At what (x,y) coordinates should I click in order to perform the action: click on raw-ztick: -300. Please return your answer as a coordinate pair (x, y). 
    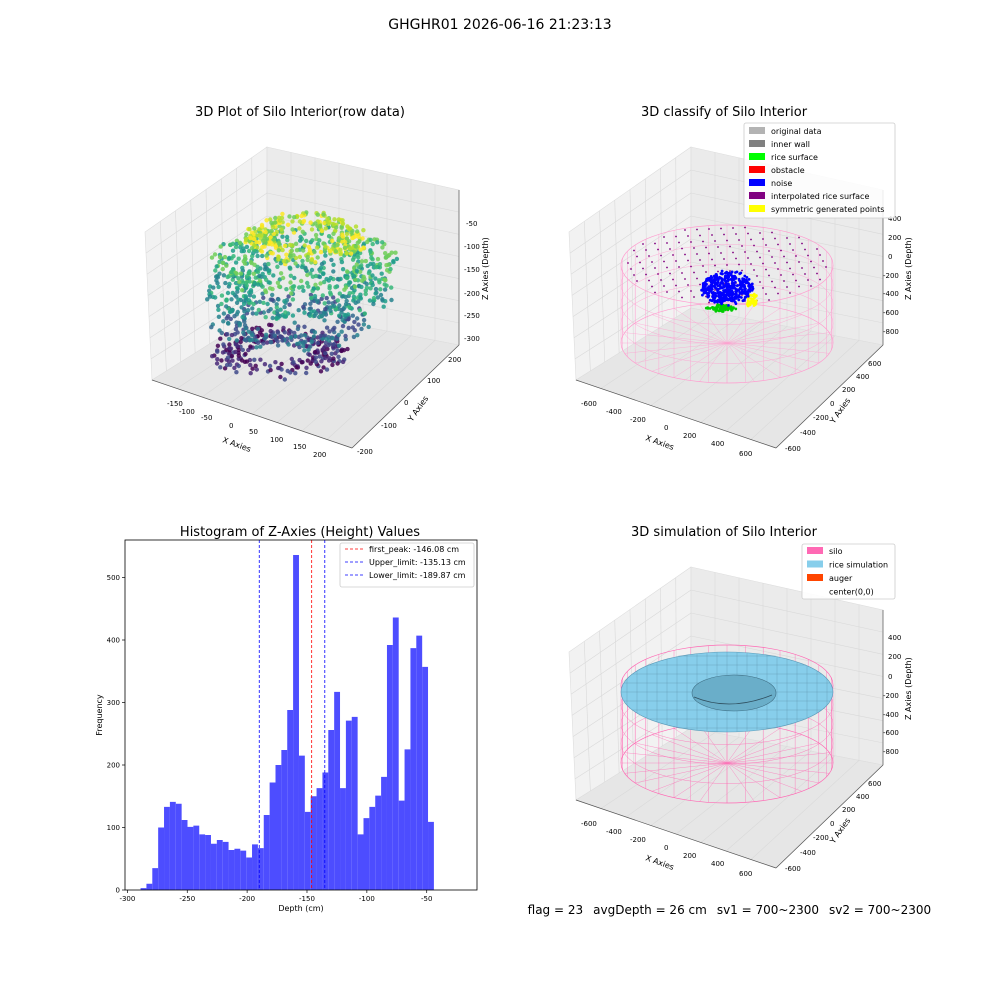
    Looking at the image, I should click on (472, 339).